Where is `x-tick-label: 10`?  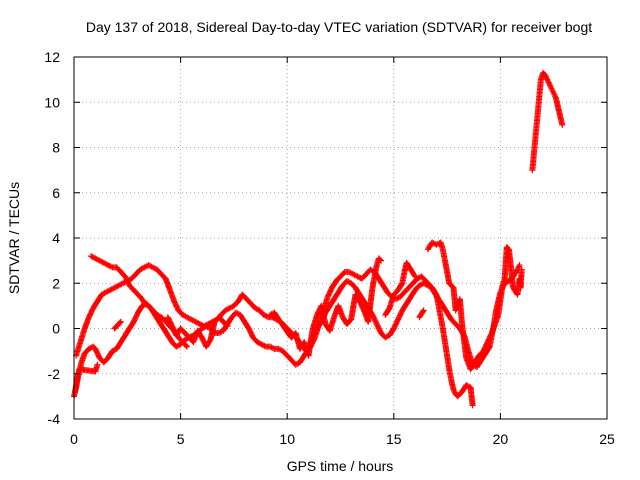
x-tick-label: 10 is located at coordinates (287, 439).